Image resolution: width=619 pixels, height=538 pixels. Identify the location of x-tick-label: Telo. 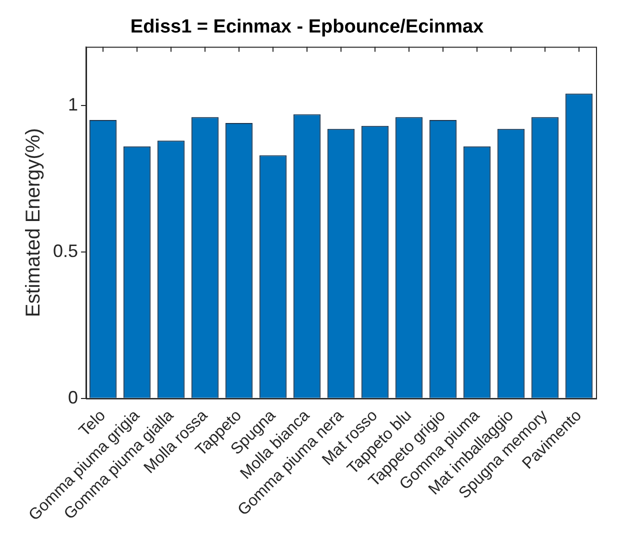
(93, 423).